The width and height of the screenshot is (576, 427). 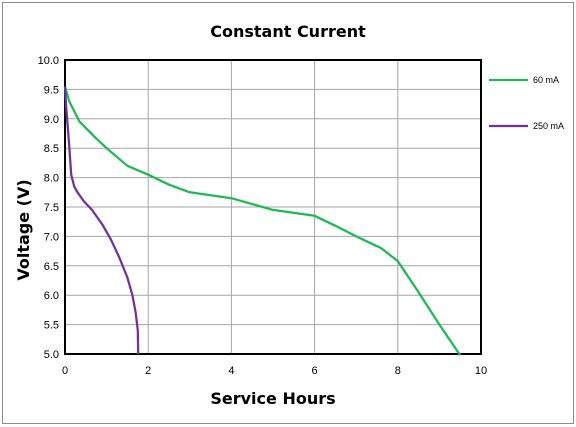 What do you see at coordinates (51, 267) in the screenshot?
I see `y-tick-label: 6.5` at bounding box center [51, 267].